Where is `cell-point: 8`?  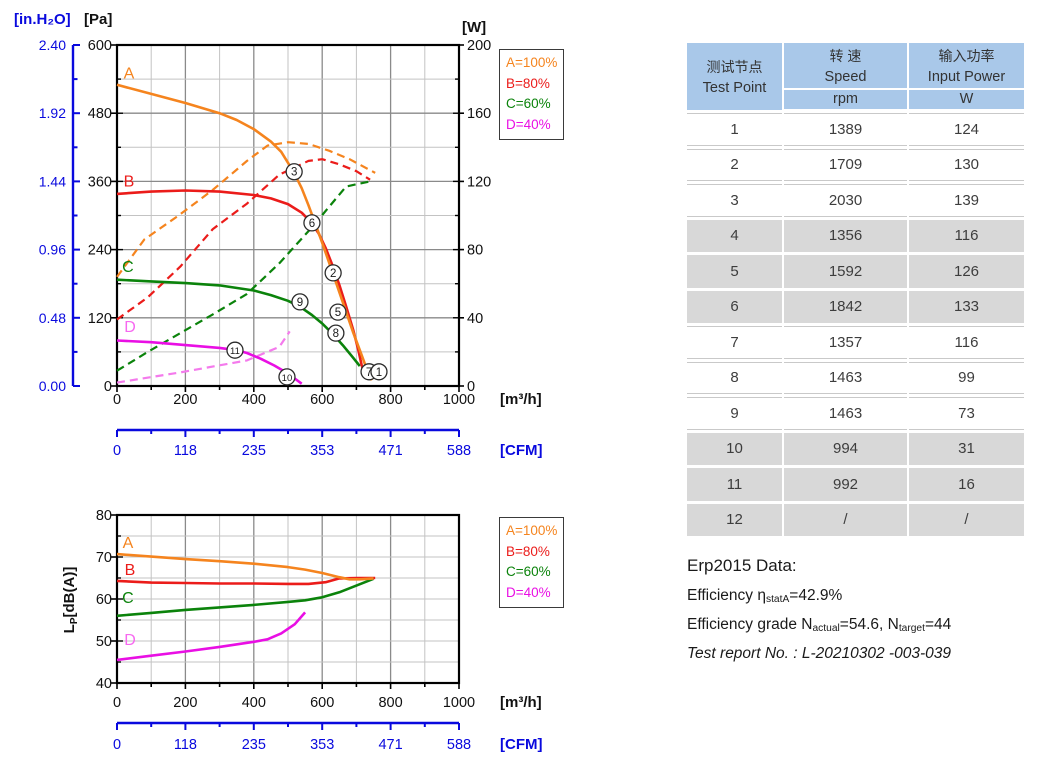
cell-point: 8 is located at coordinates (734, 377).